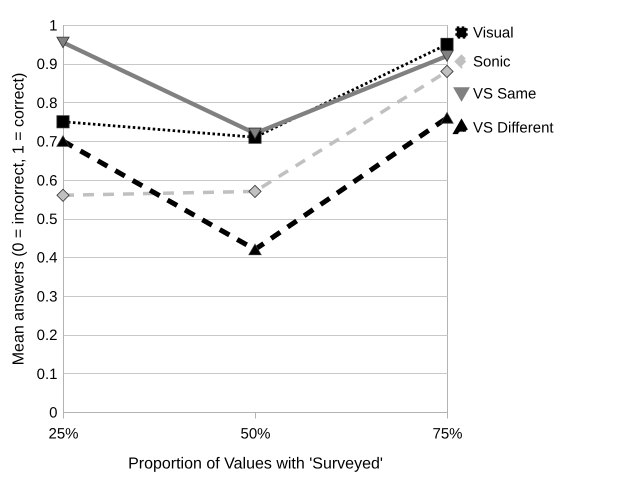 This screenshot has height=496, width=641. Describe the element at coordinates (255, 434) in the screenshot. I see `x-tick-label: 50%` at that location.